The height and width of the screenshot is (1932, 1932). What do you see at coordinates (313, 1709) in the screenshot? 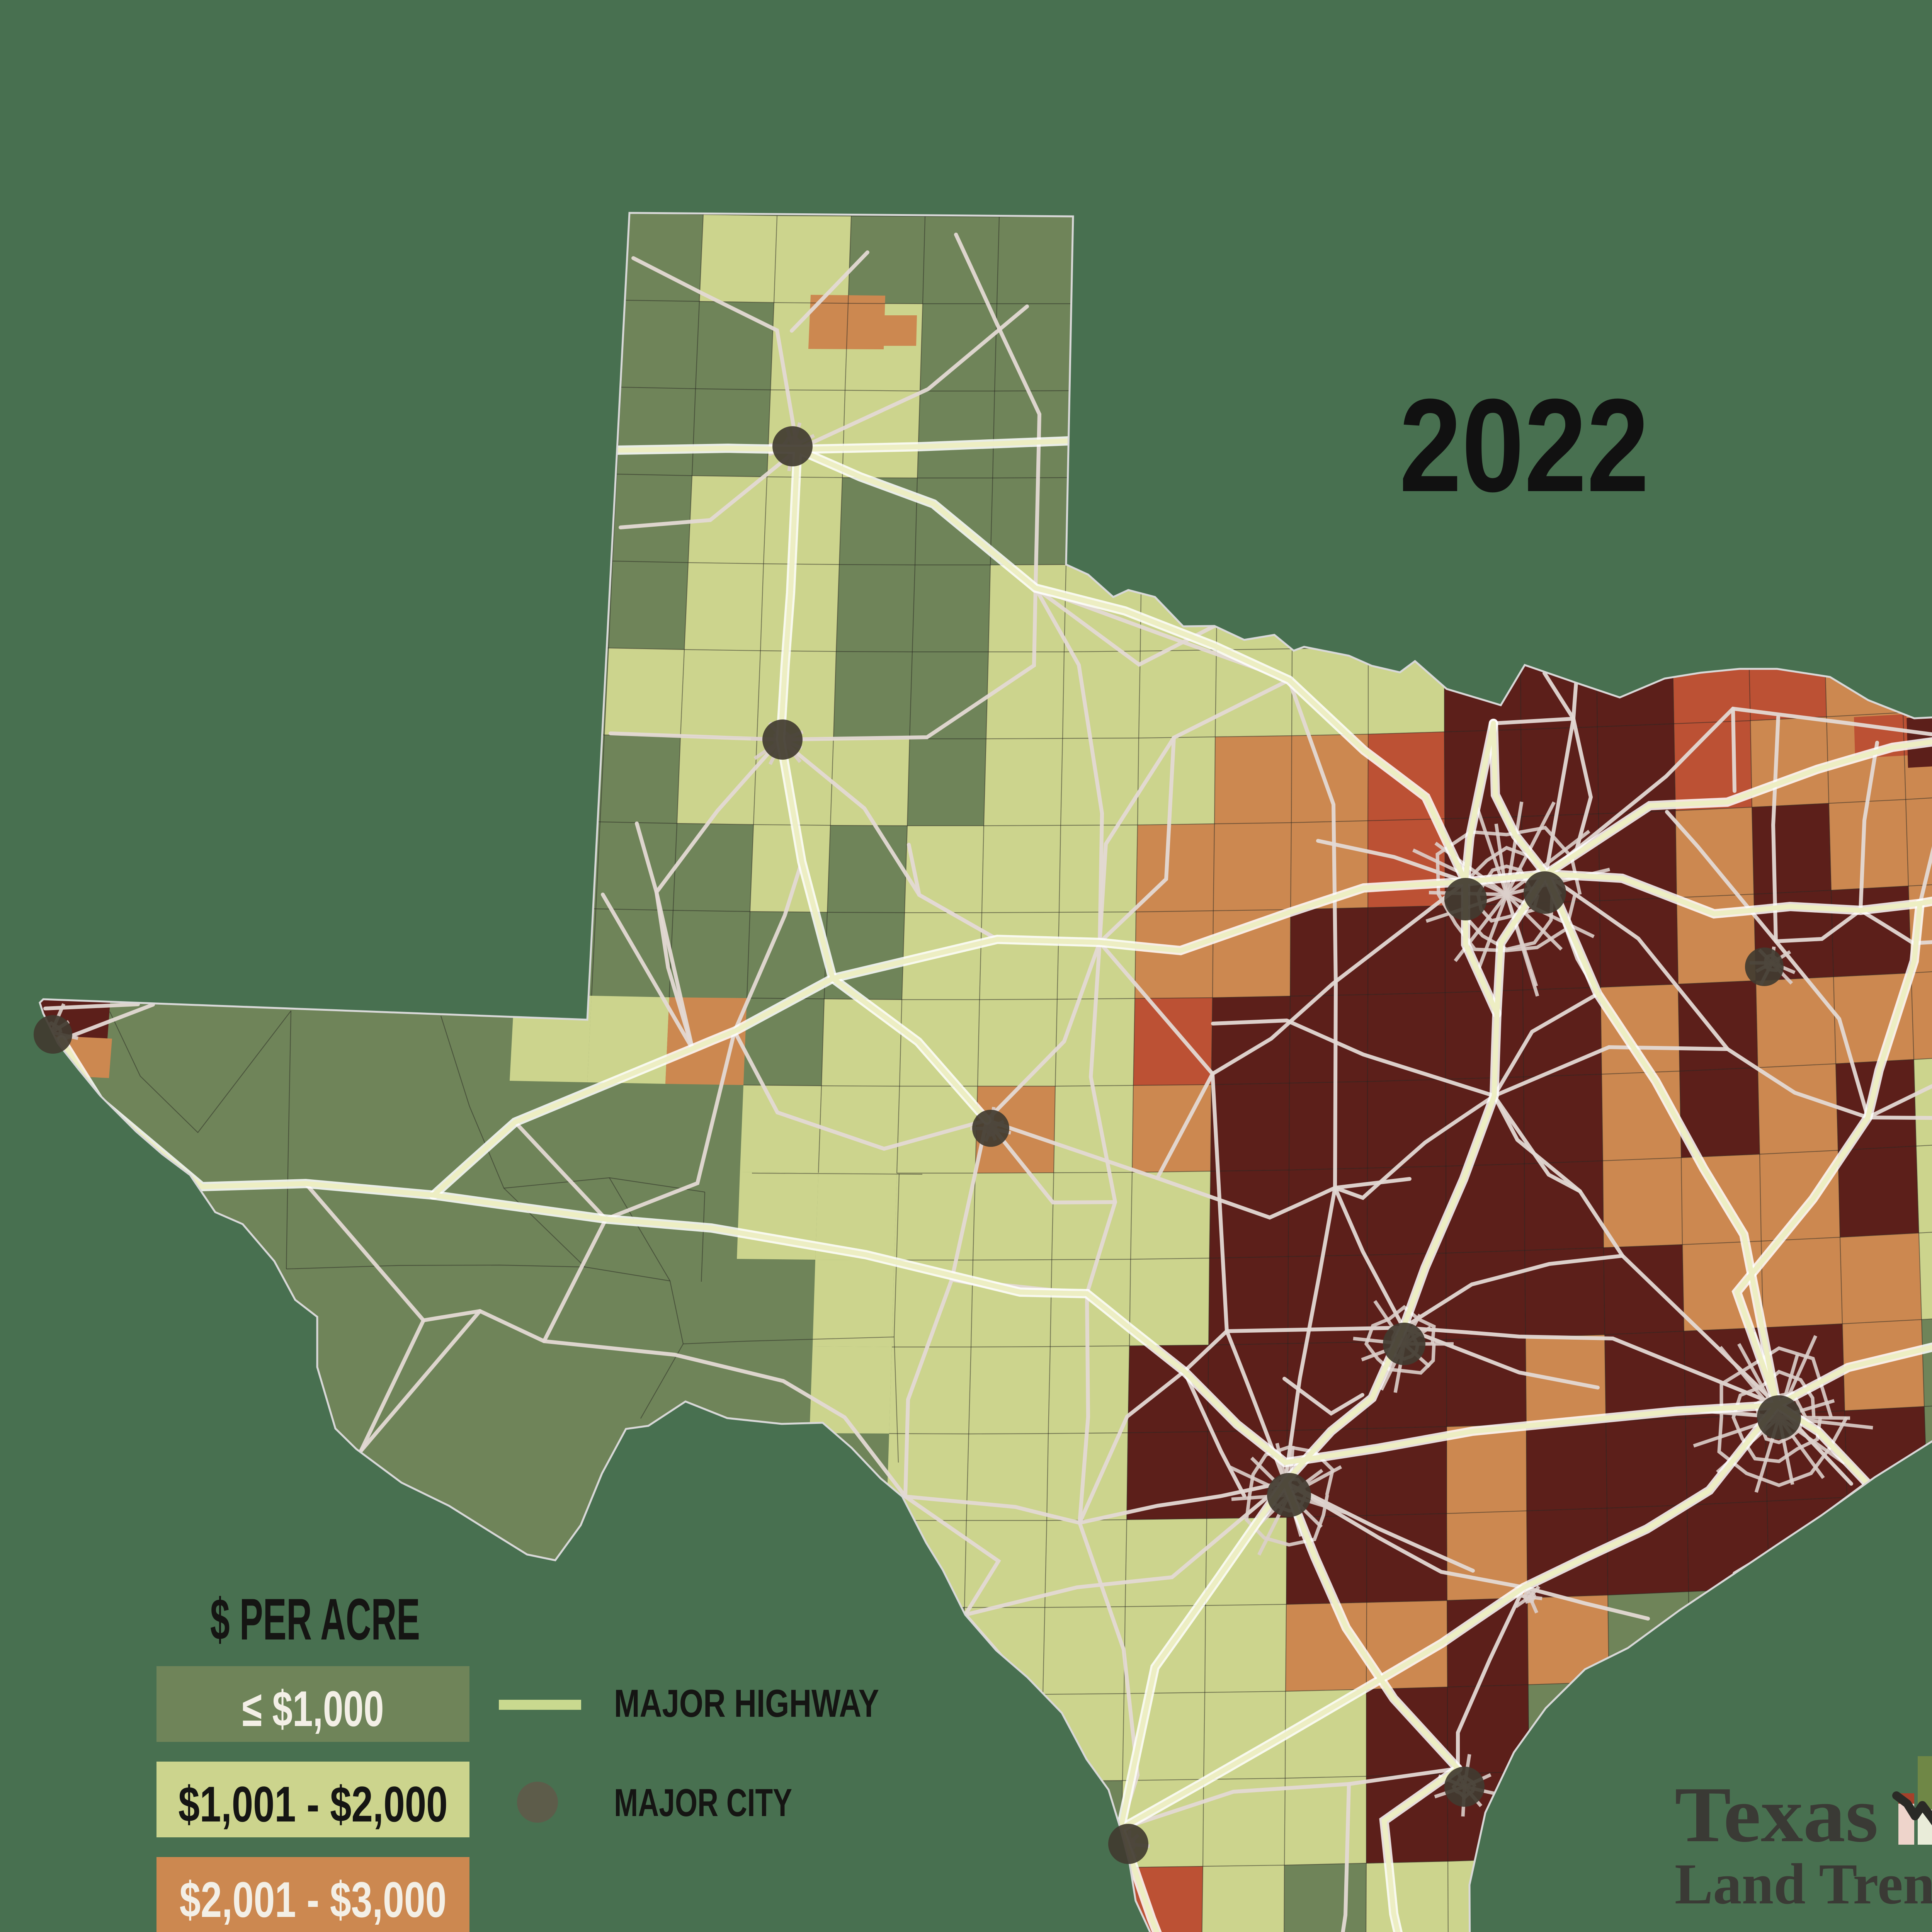
I see `svg-text: ≤ $1,000` at bounding box center [313, 1709].